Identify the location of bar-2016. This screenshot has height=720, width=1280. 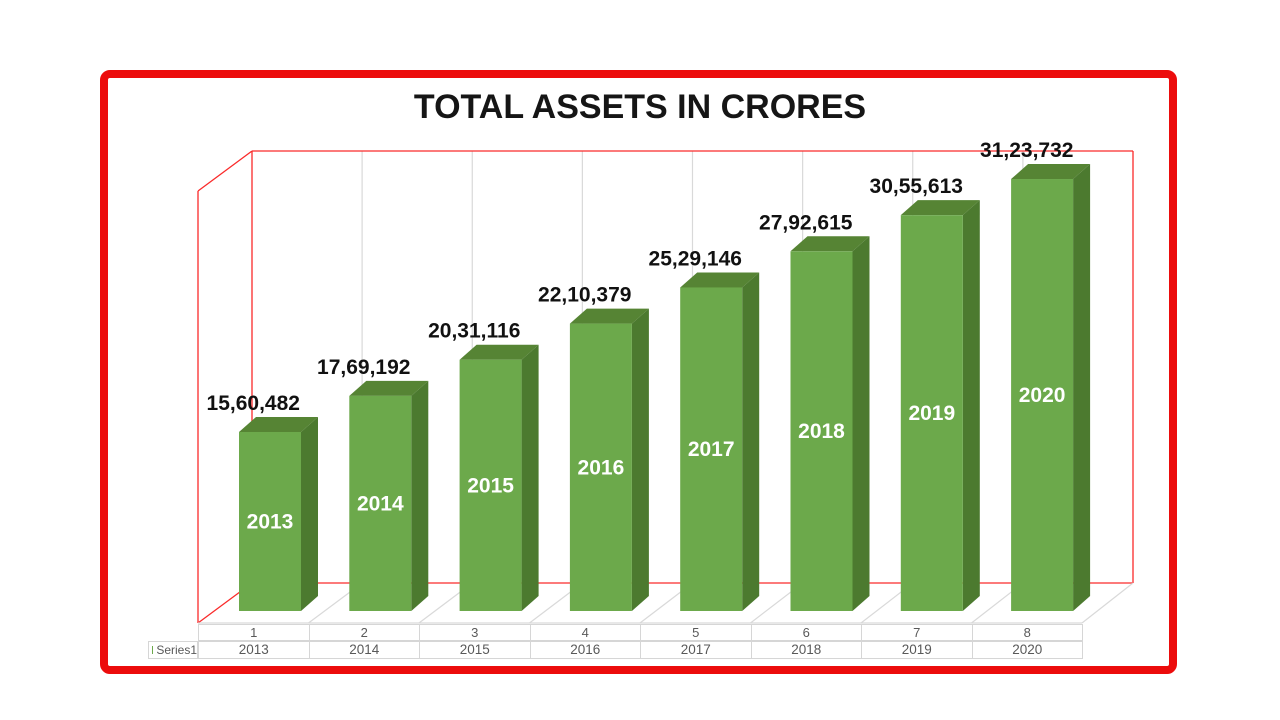
(600, 467).